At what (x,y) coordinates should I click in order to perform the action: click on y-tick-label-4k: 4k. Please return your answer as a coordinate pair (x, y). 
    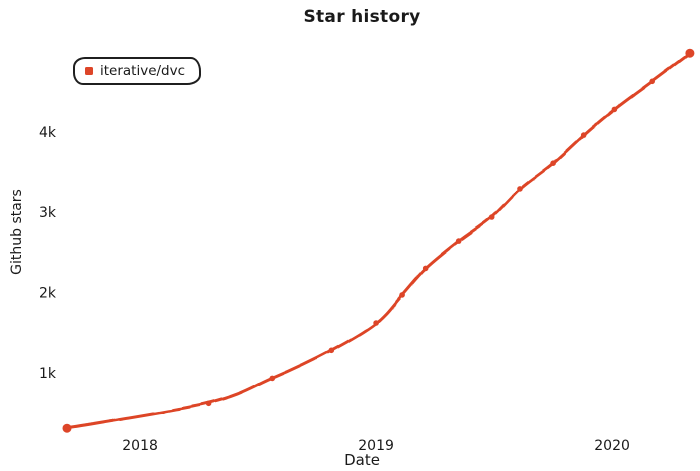
    Looking at the image, I should click on (48, 133).